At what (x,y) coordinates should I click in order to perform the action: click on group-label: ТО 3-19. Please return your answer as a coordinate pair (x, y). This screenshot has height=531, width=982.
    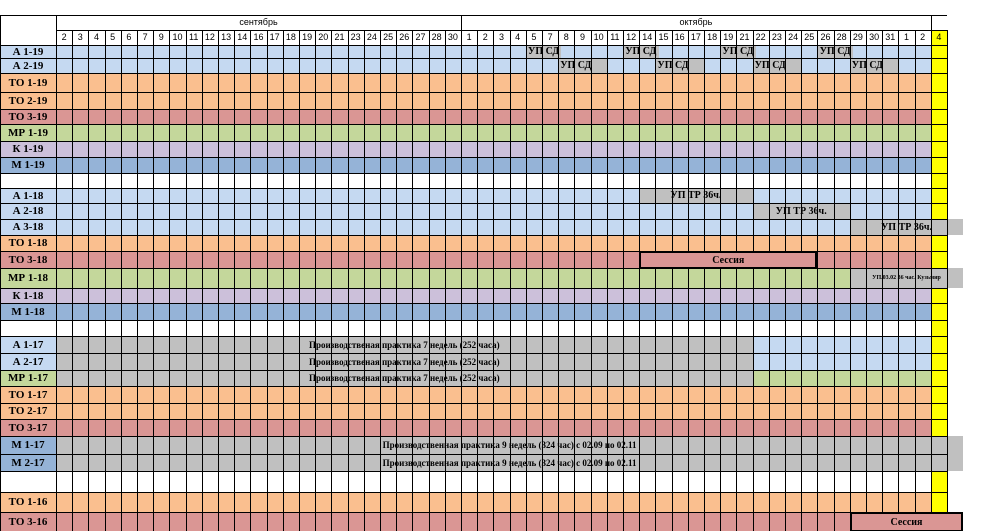
    Looking at the image, I should click on (28, 116).